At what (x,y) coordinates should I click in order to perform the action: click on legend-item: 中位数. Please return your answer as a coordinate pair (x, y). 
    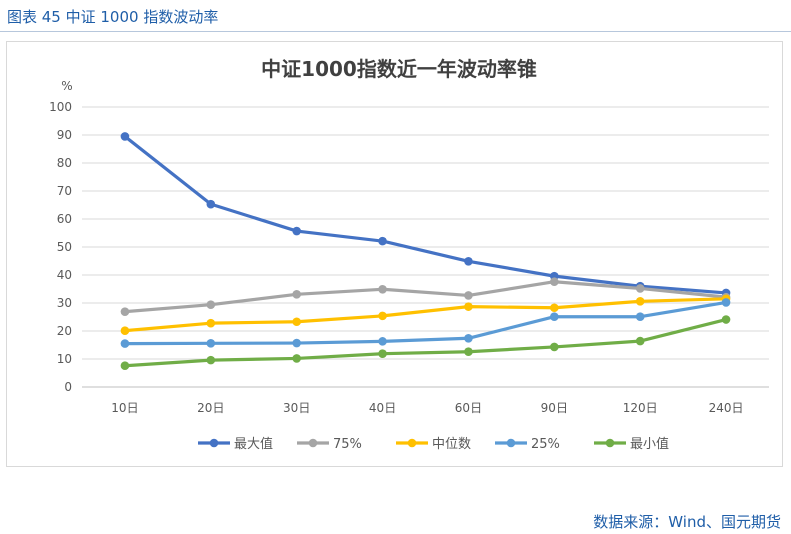
    Looking at the image, I should click on (433, 444).